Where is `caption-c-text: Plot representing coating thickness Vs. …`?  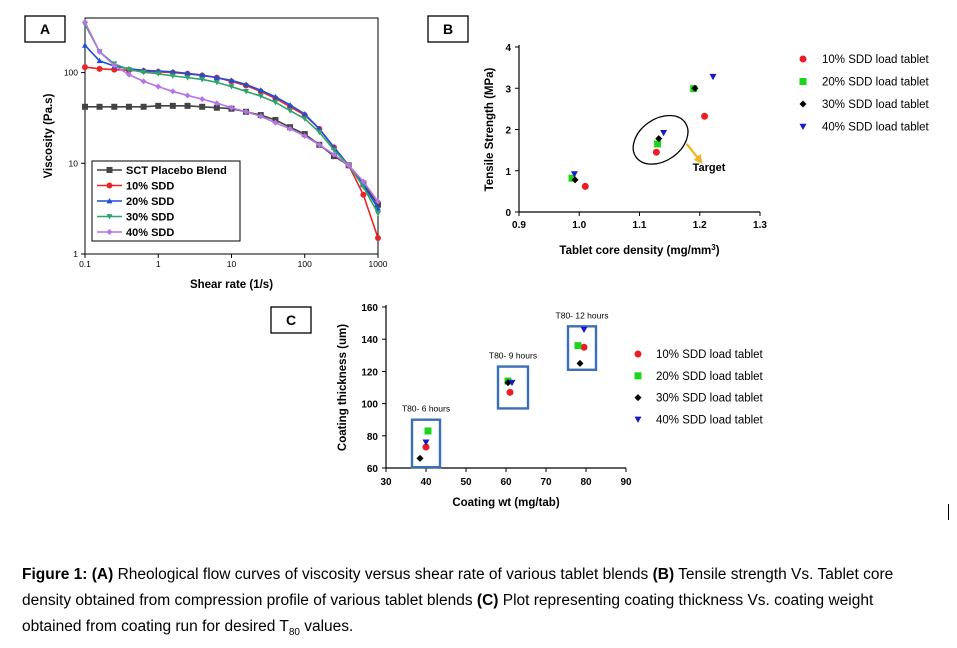 caption-c-text: Plot representing coating thickness Vs. … is located at coordinates (448, 613).